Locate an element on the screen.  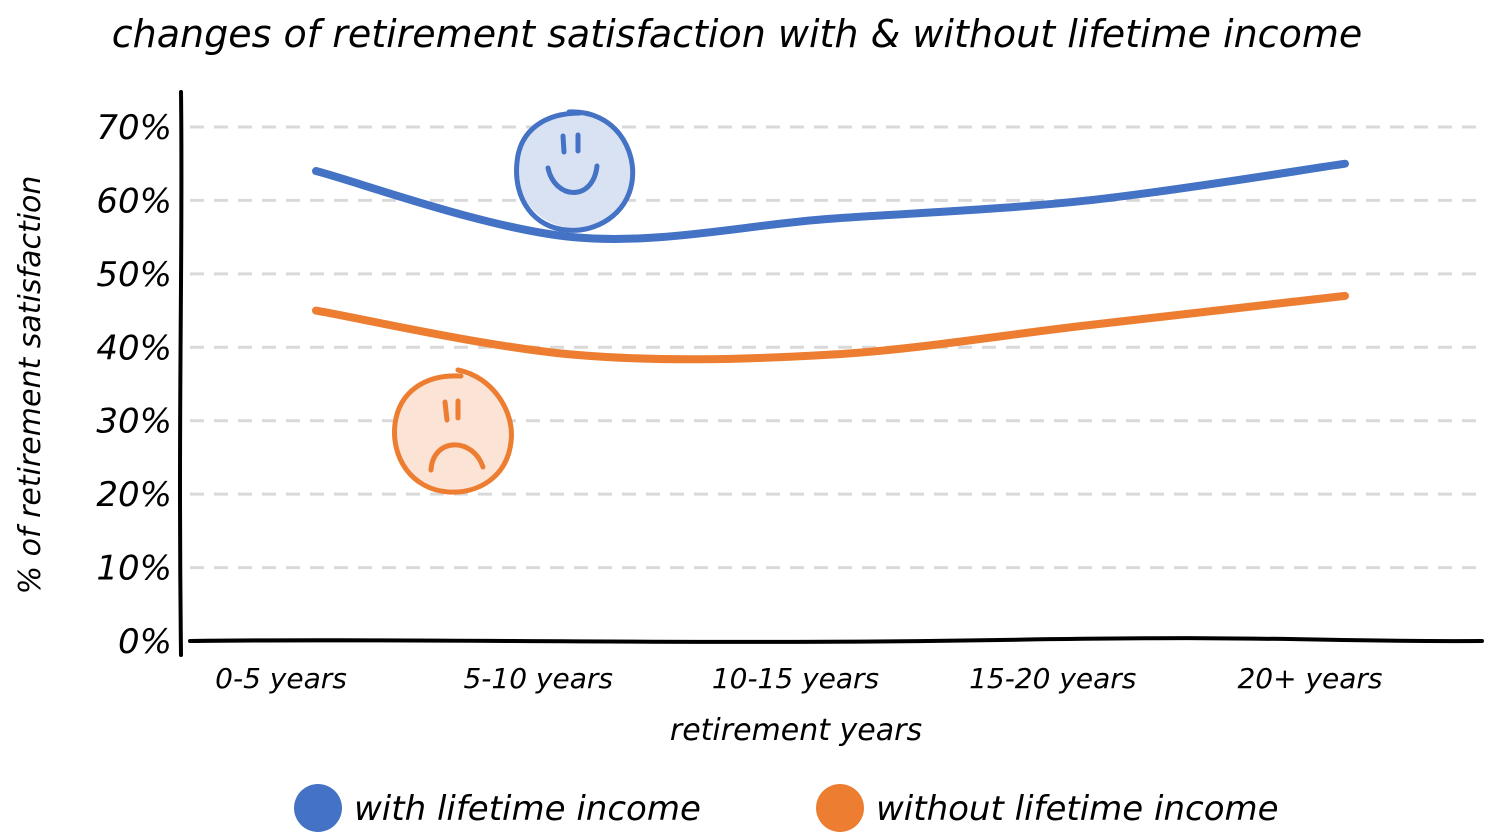
series-line-with-lifetime-income is located at coordinates (830, 201).